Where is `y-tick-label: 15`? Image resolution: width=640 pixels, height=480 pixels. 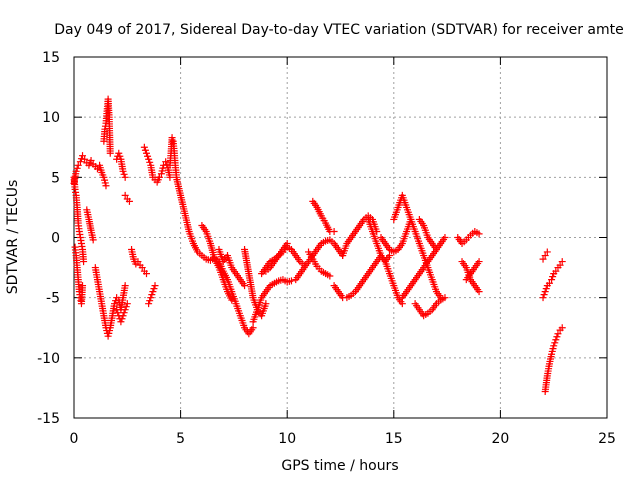
y-tick-label: 15 is located at coordinates (51, 58).